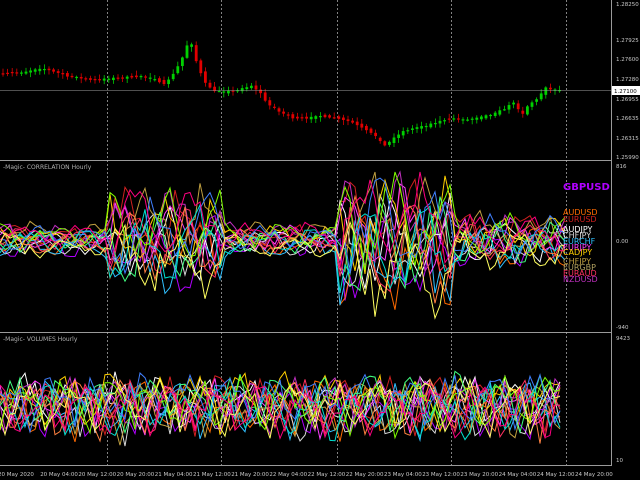  What do you see at coordinates (577, 229) in the screenshot?
I see `correlation-symbol-label: AUDJPY` at bounding box center [577, 229].